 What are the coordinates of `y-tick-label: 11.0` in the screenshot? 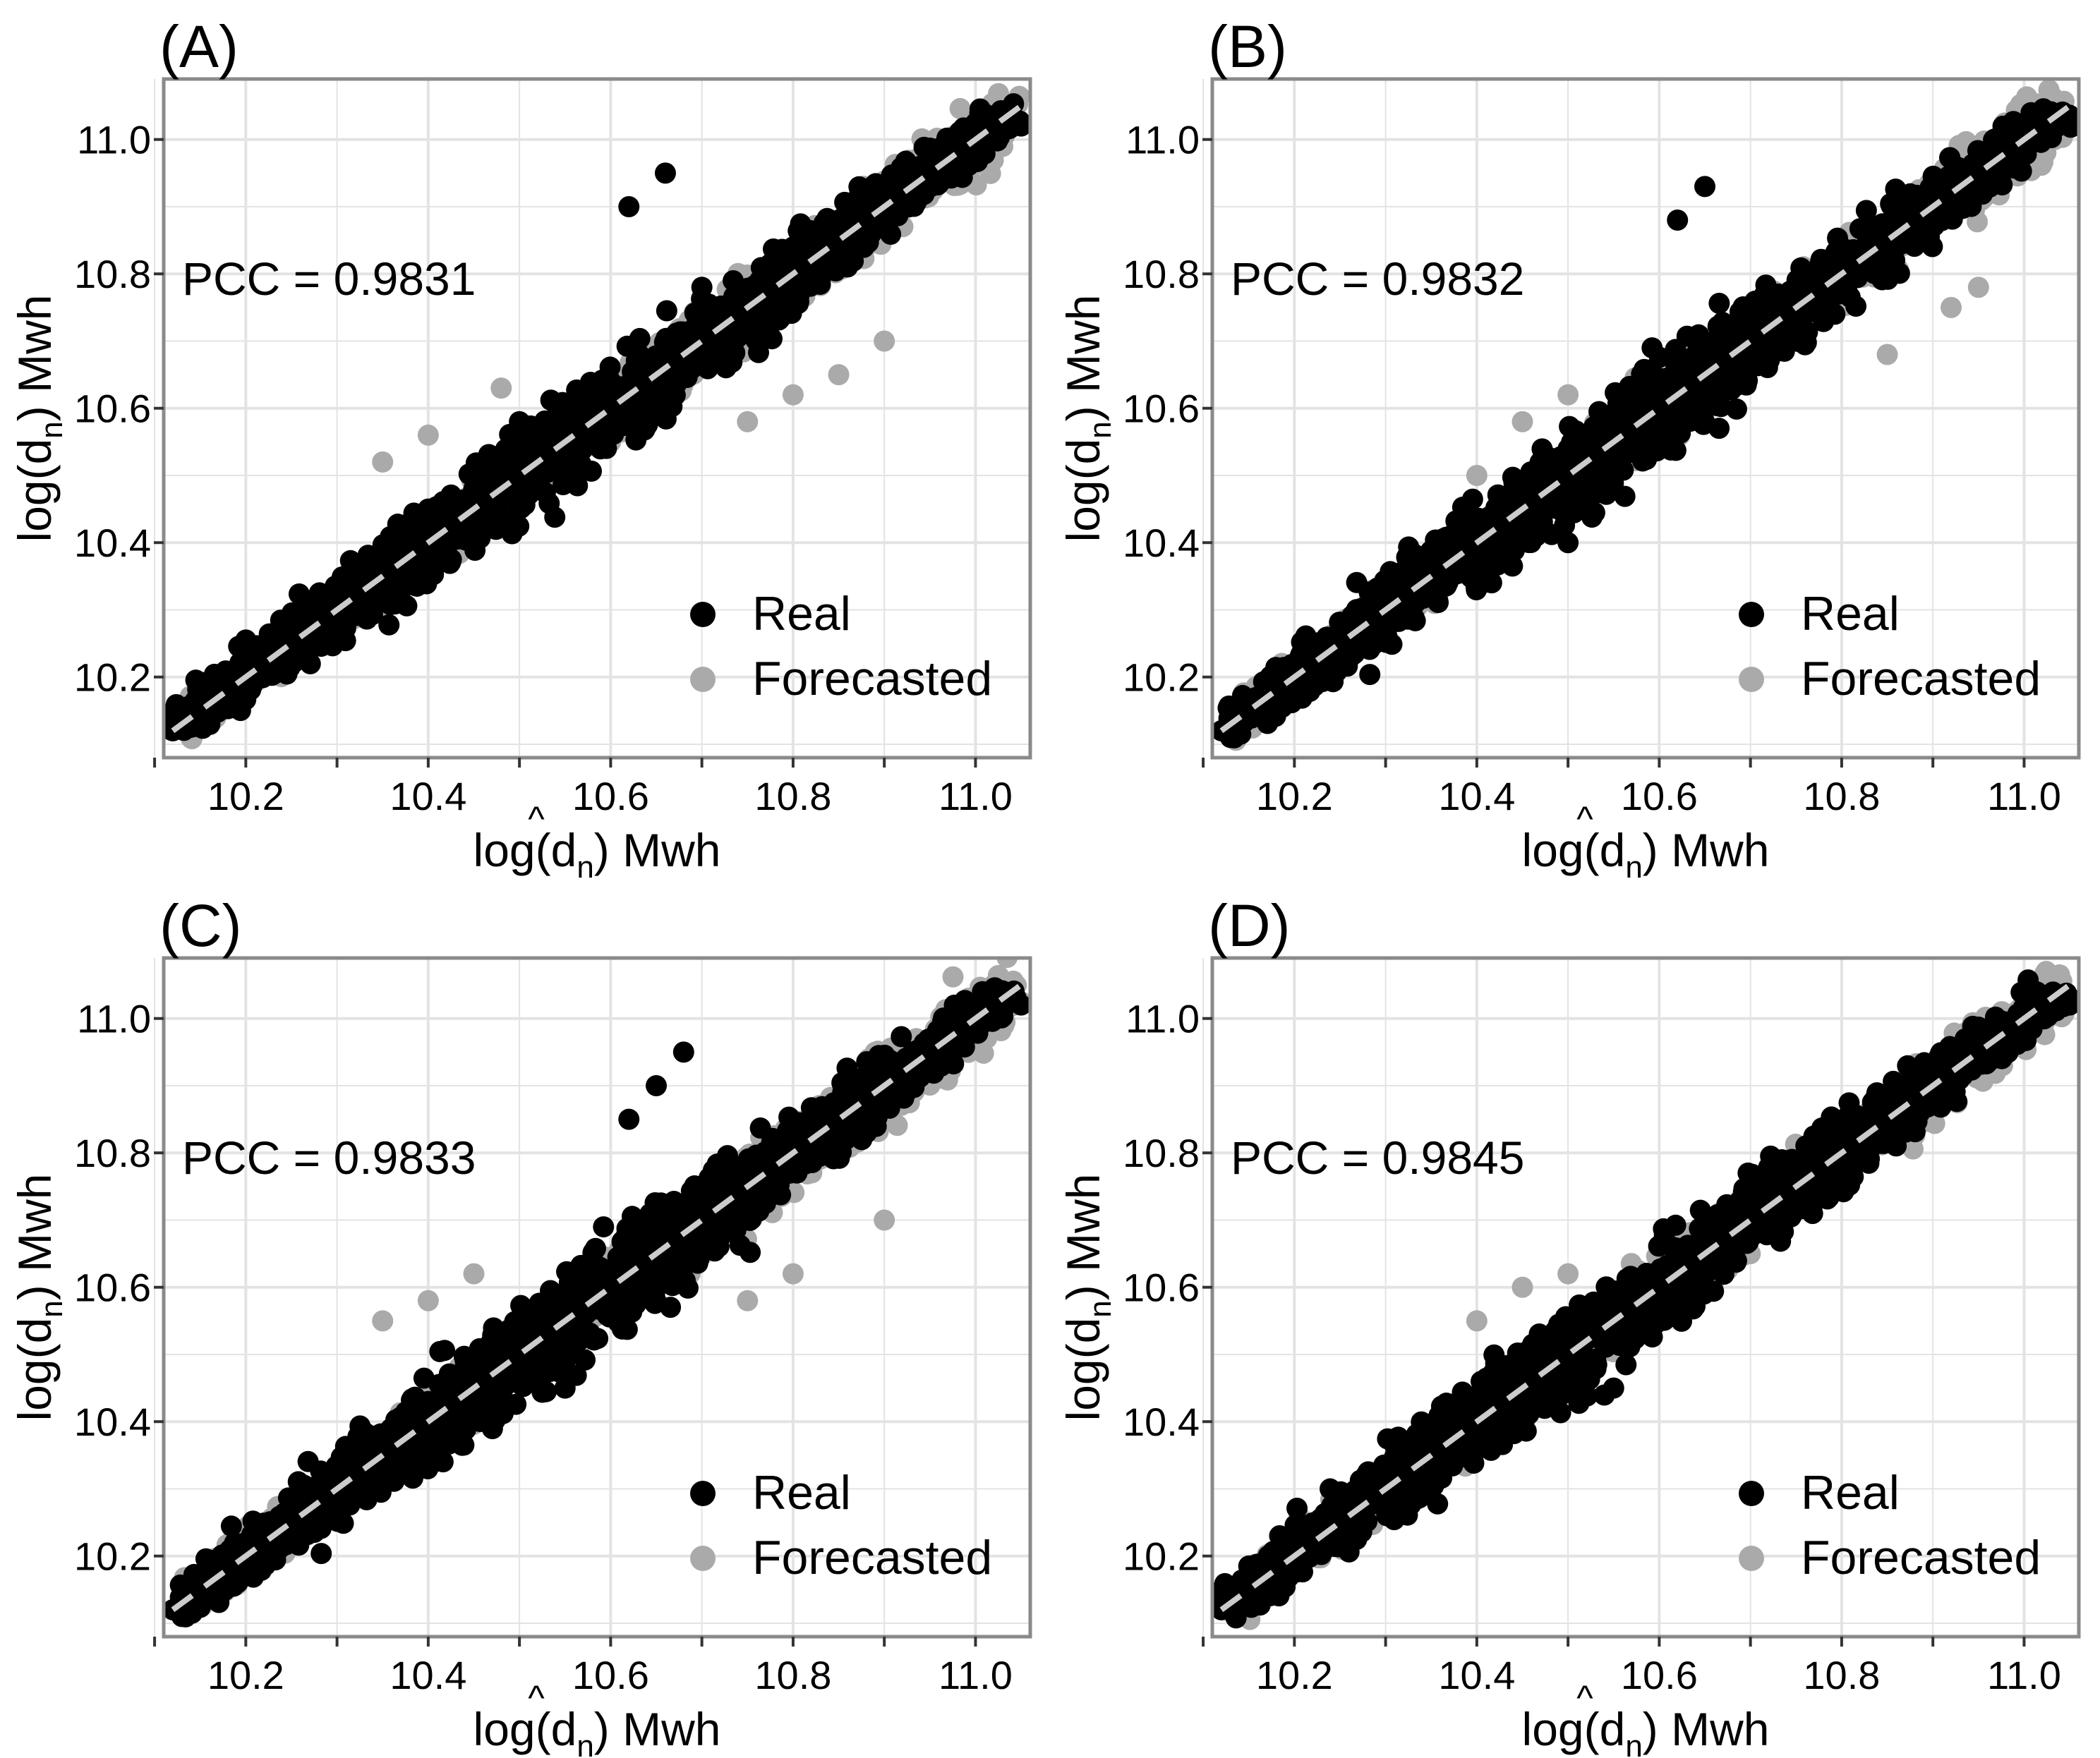 It's located at (114, 140).